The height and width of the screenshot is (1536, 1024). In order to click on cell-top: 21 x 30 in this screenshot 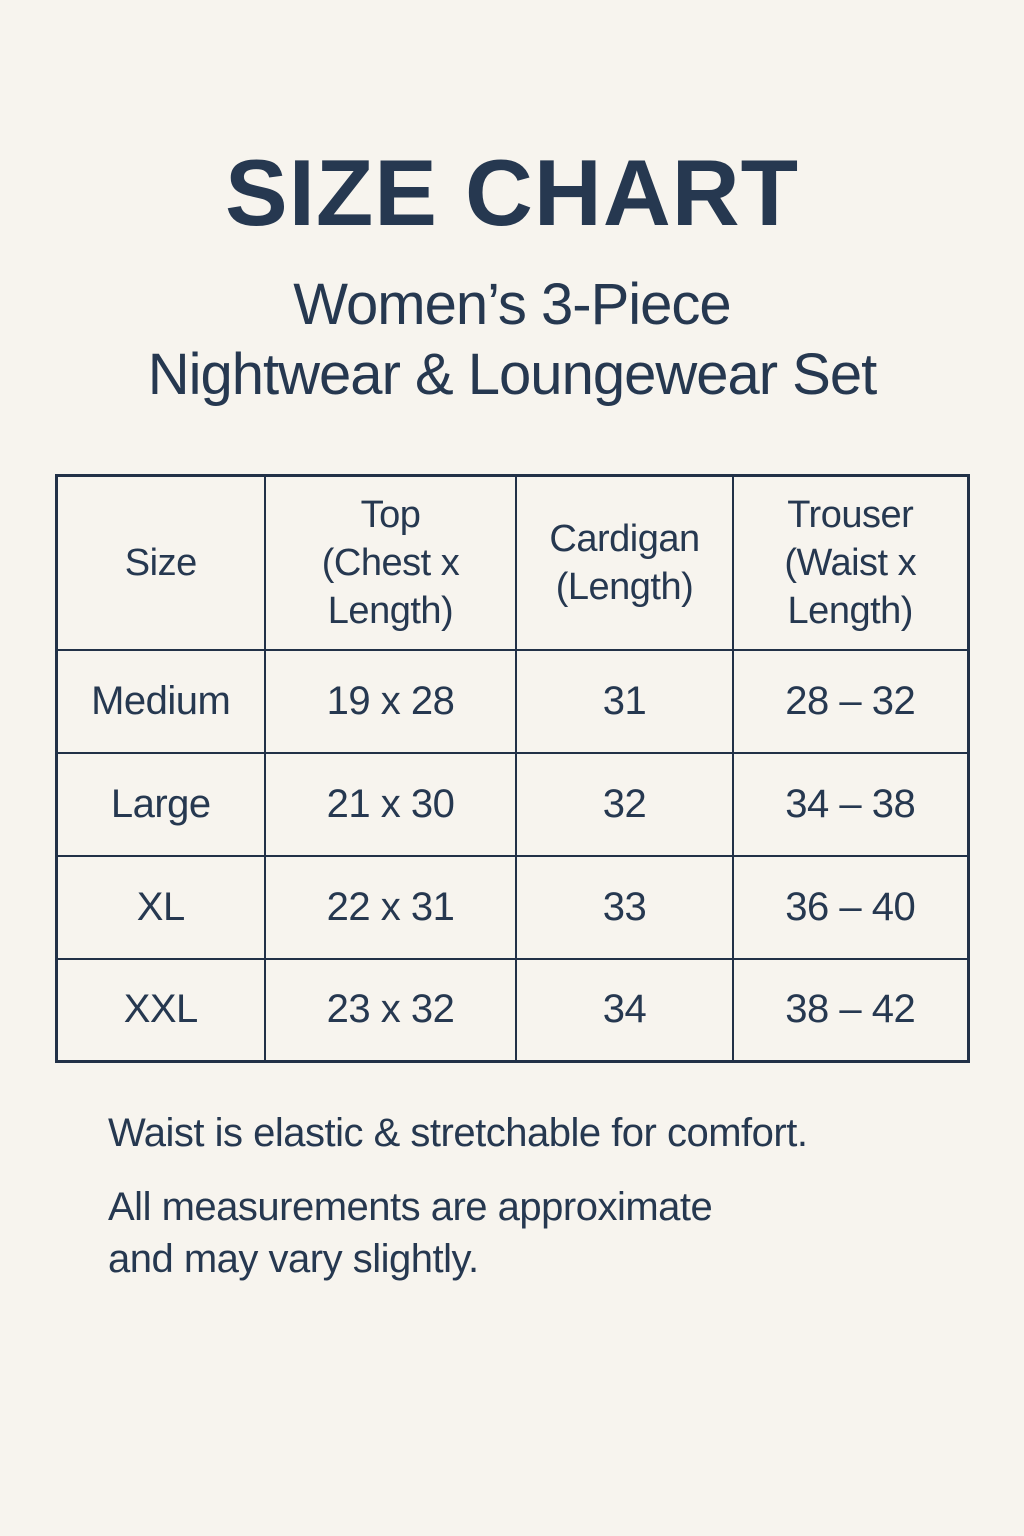, I will do `click(390, 804)`.